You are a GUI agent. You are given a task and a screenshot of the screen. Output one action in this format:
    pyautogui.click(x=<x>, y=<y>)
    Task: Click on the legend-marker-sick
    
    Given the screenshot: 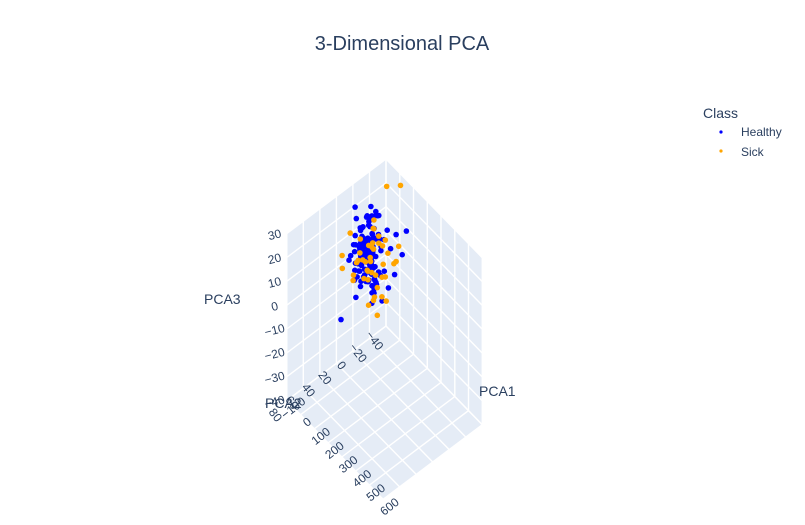 What is the action you would take?
    pyautogui.click(x=721, y=151)
    